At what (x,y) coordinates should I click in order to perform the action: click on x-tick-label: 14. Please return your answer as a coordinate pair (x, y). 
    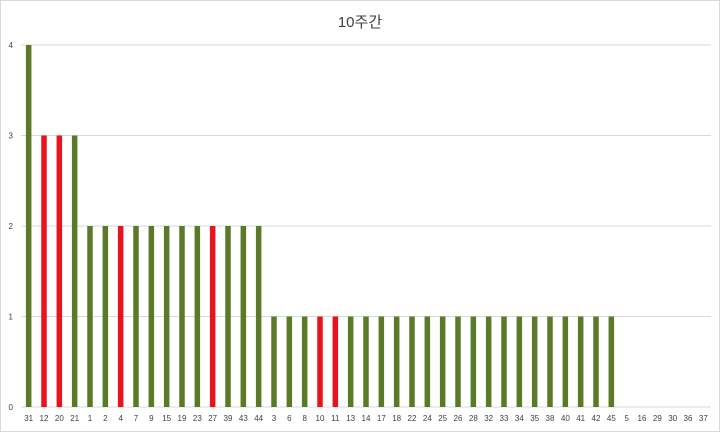
    Looking at the image, I should click on (366, 418).